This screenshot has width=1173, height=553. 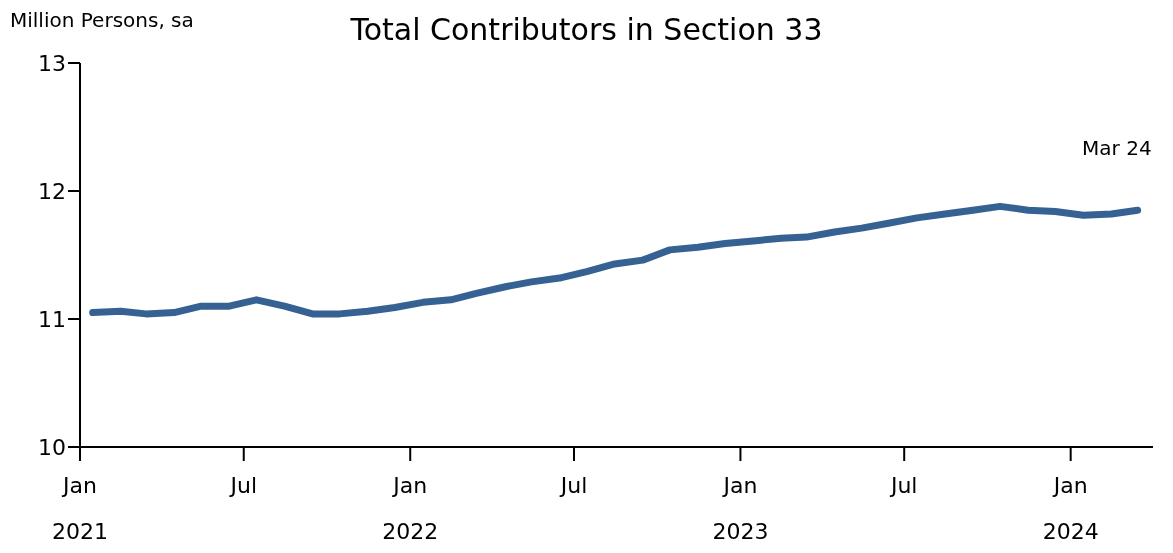 What do you see at coordinates (586, 29) in the screenshot?
I see `chart-title: Total Contributors in Section 33` at bounding box center [586, 29].